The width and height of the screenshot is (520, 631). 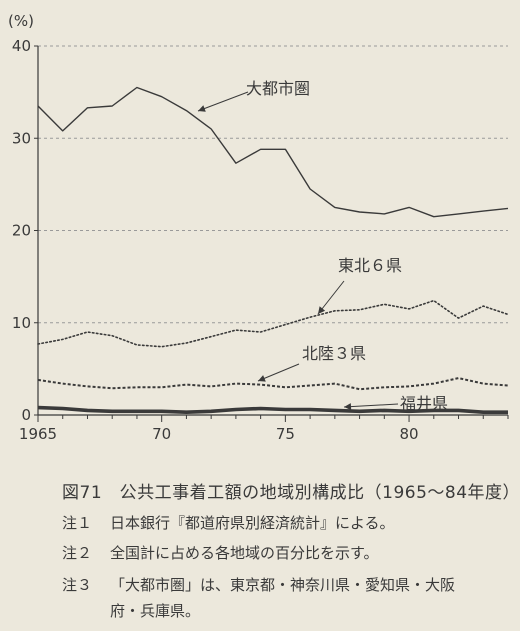 I want to click on x-tick-label-80: 80, so click(x=409, y=434).